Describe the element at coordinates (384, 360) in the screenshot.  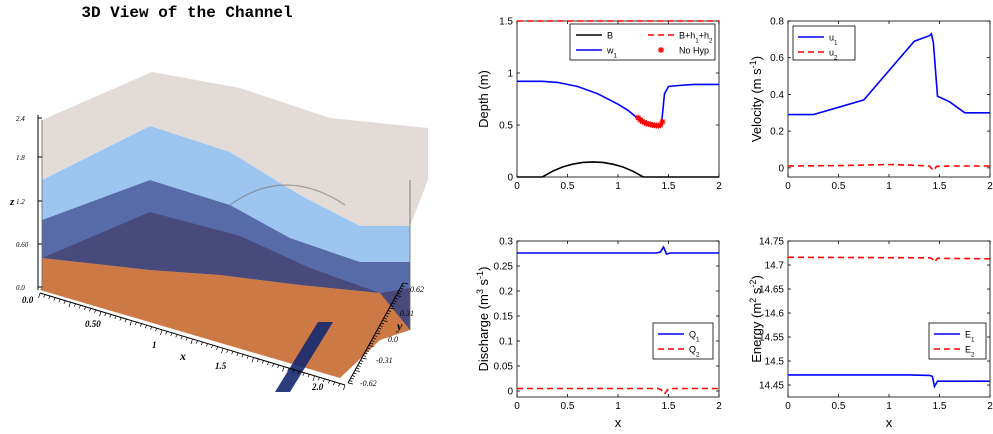
I see `y-tick-label: -0.31` at that location.